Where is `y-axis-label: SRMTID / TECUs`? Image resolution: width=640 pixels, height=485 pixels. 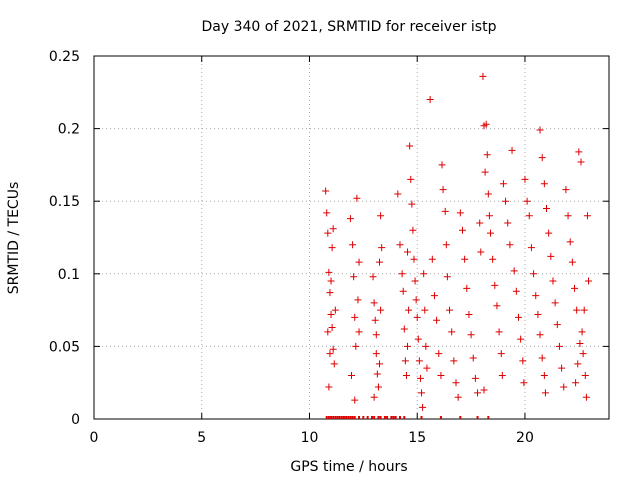 y-axis-label: SRMTID / TECUs is located at coordinates (14, 238).